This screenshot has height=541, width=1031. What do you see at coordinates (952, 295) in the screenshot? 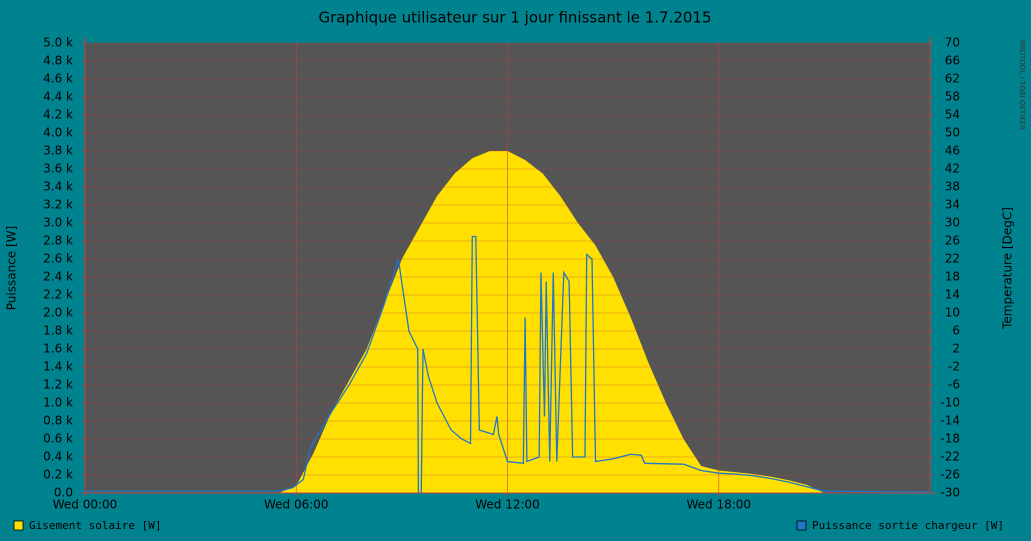
I see `y2-tick-label: 14` at bounding box center [952, 295].